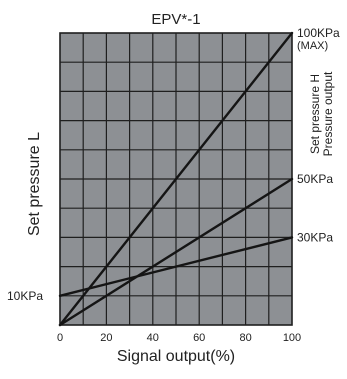 The height and width of the screenshot is (379, 347). What do you see at coordinates (312, 46) in the screenshot?
I see `series-end-sublabel: (MAX)` at bounding box center [312, 46].